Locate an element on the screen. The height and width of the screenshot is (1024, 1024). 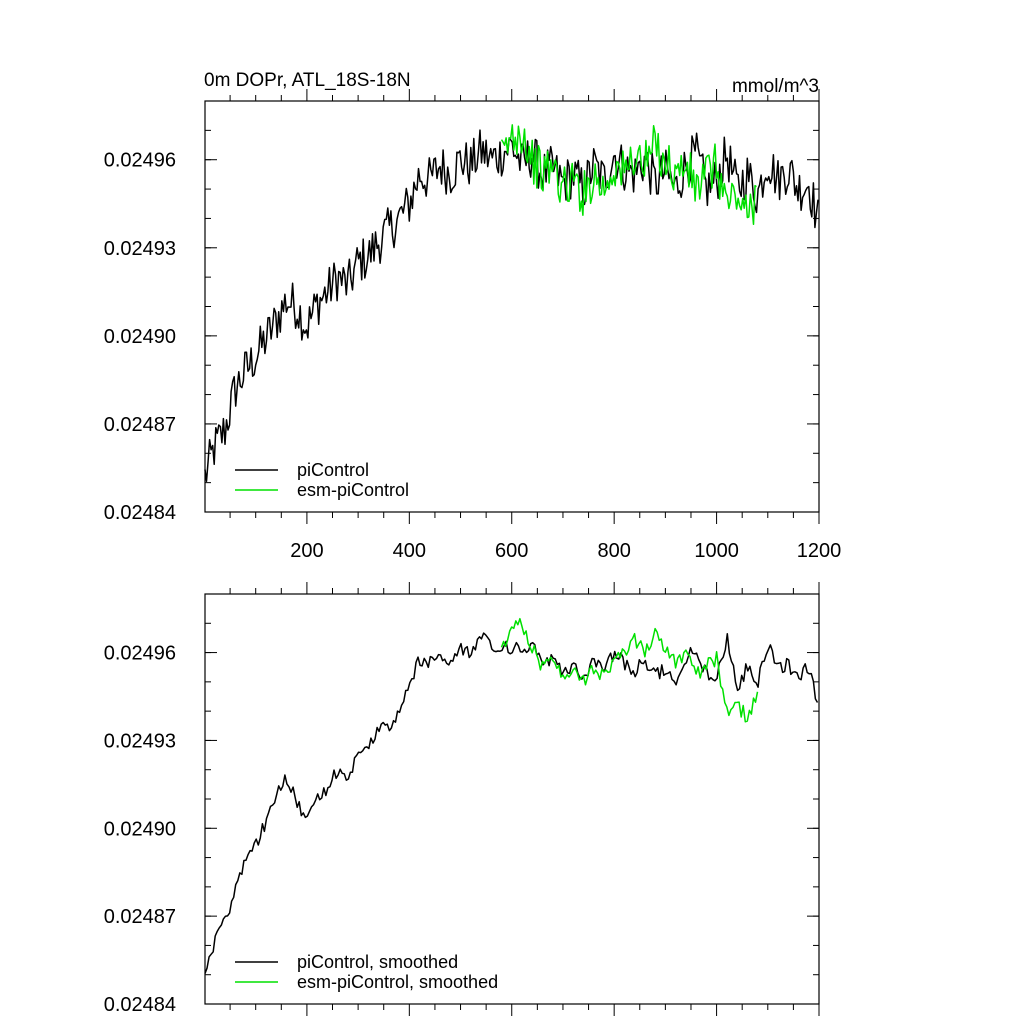
legend: piControl esm-piControl is located at coordinates (322, 480).